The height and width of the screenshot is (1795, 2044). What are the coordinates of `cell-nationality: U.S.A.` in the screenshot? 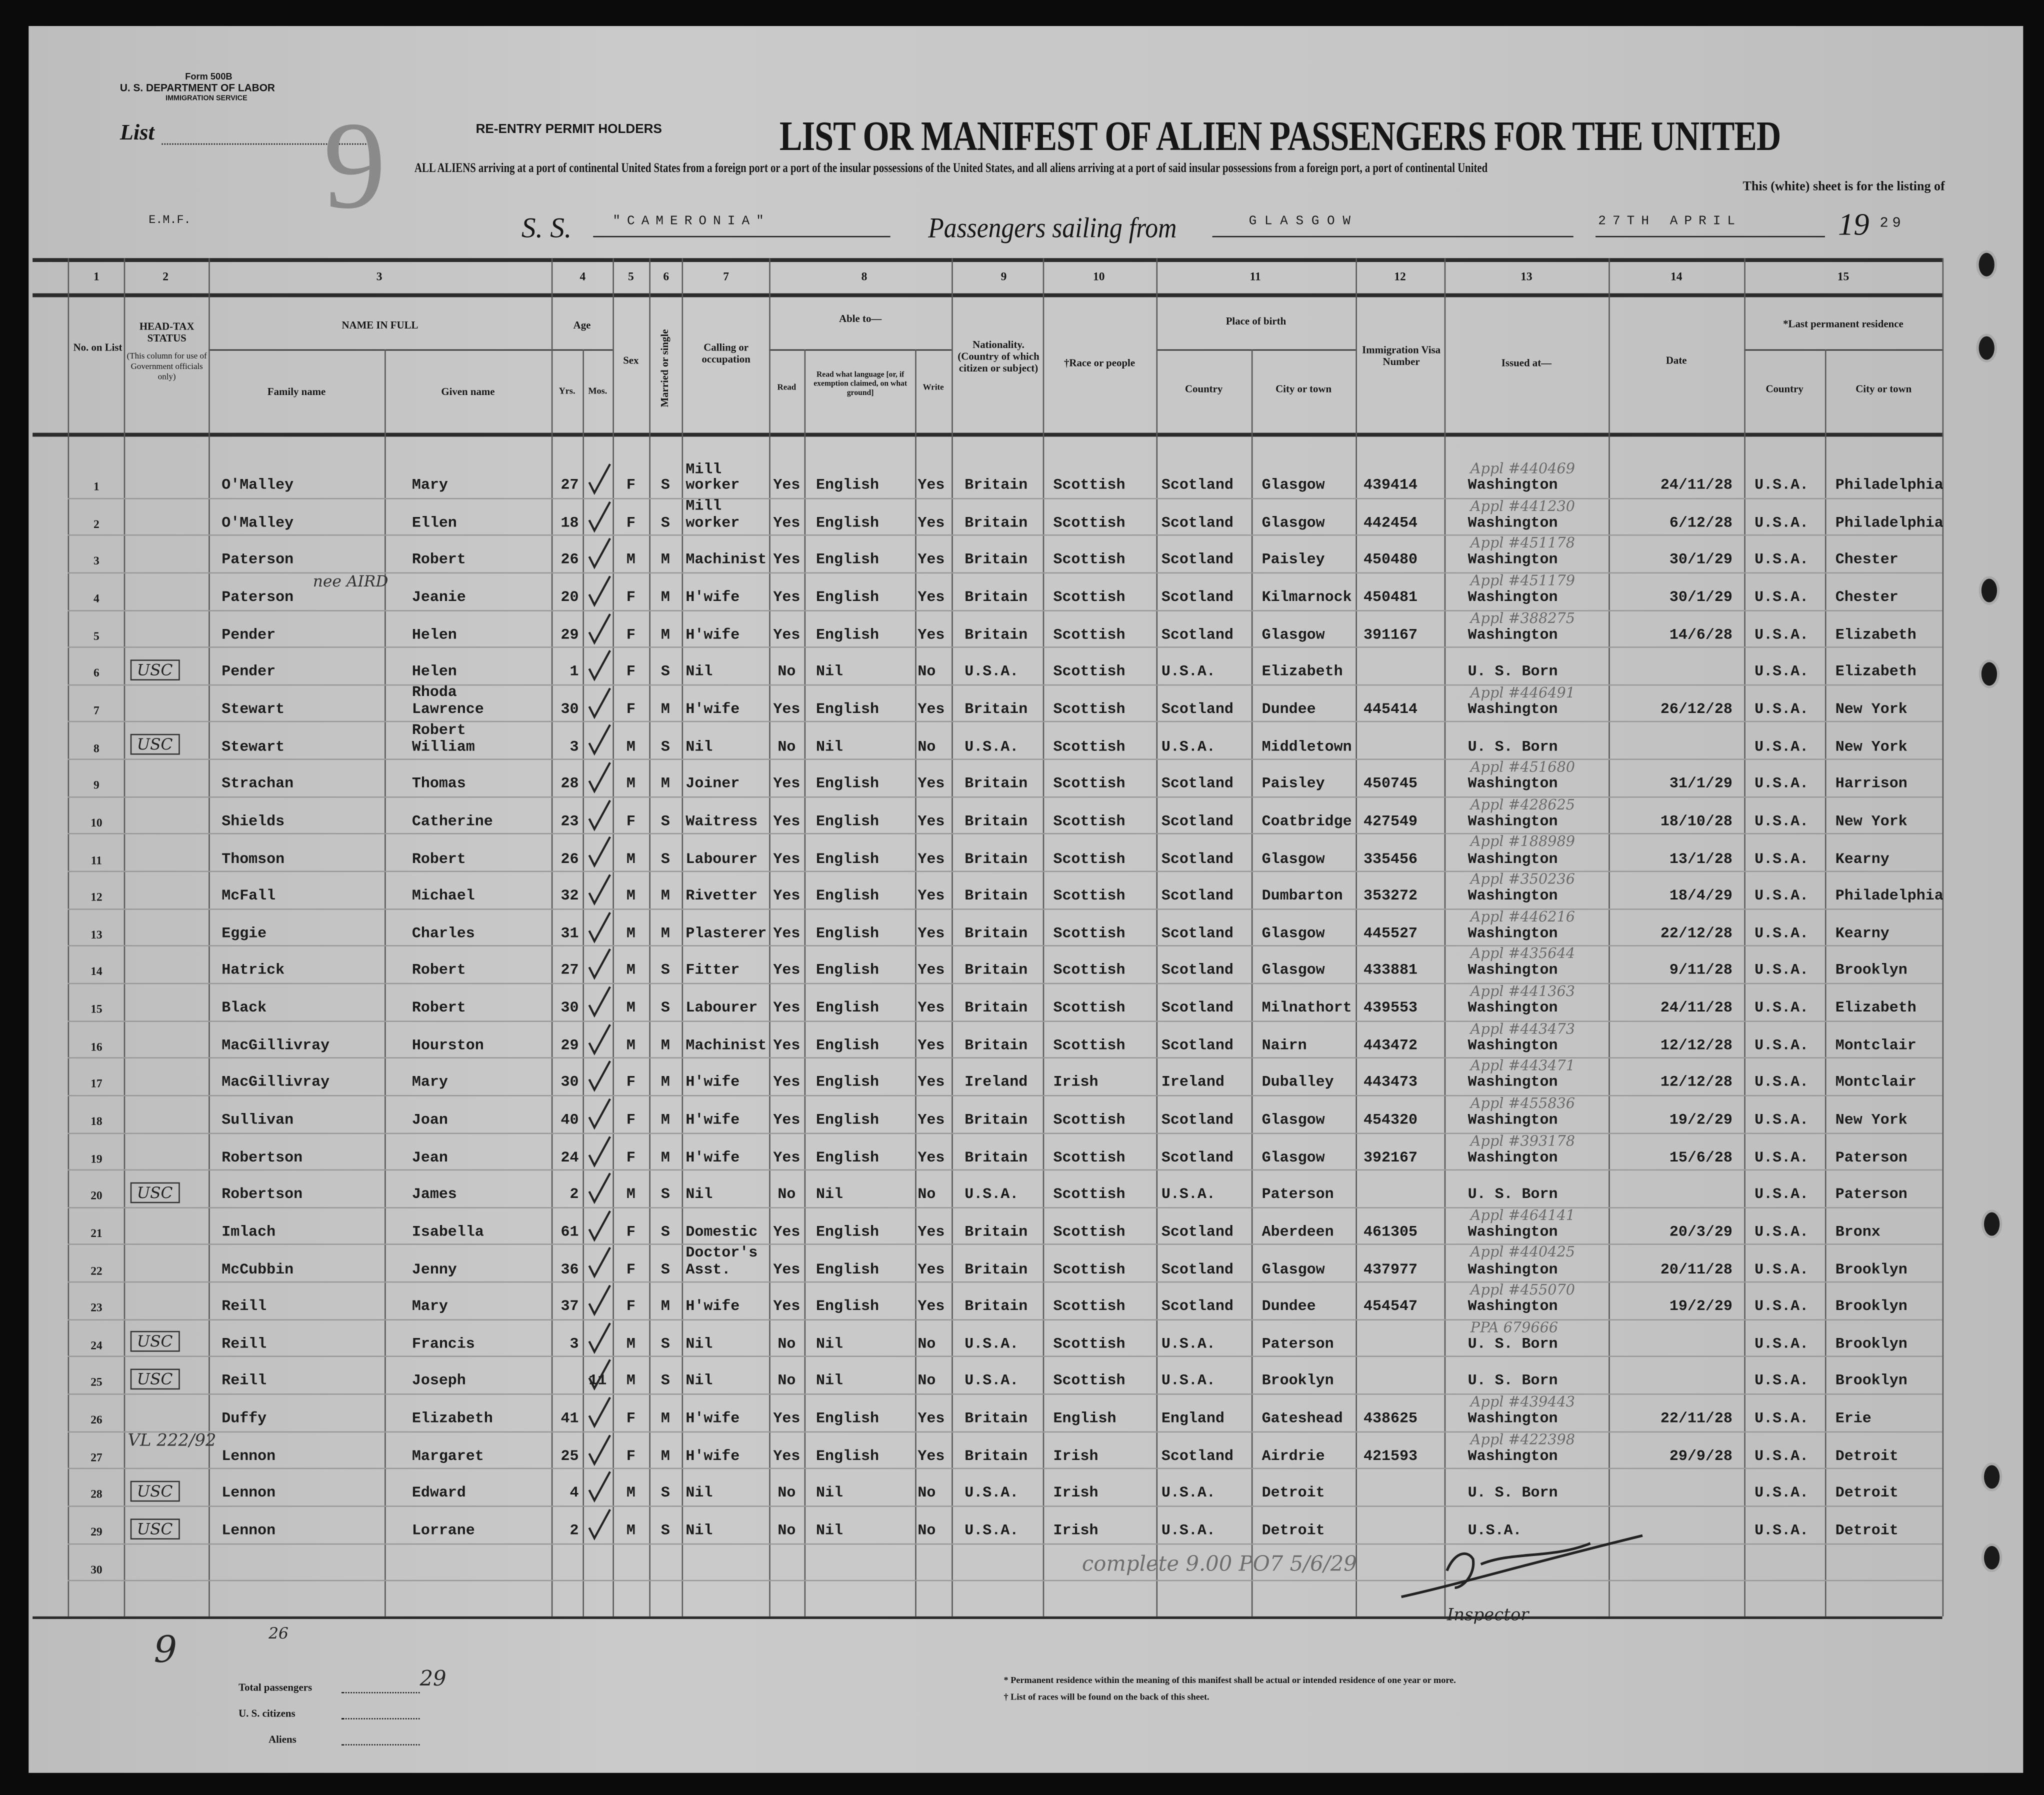 It's located at (991, 672).